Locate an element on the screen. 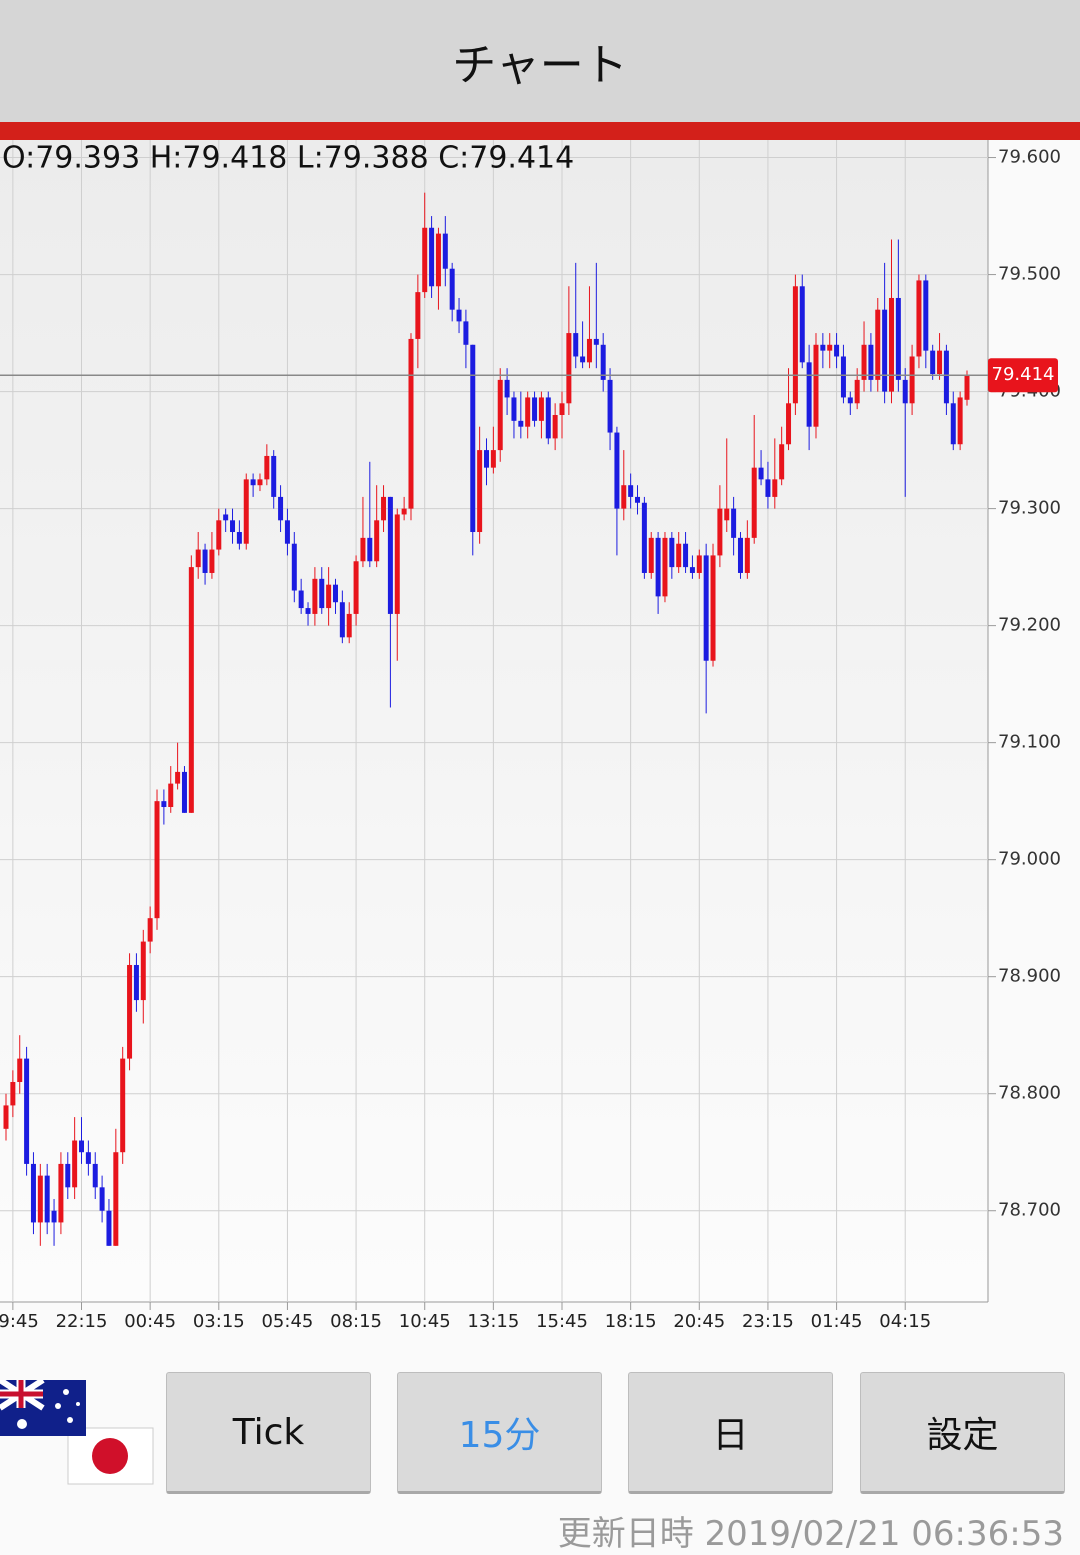 The image size is (1080, 1555). day-button: 日 is located at coordinates (730, 1433).